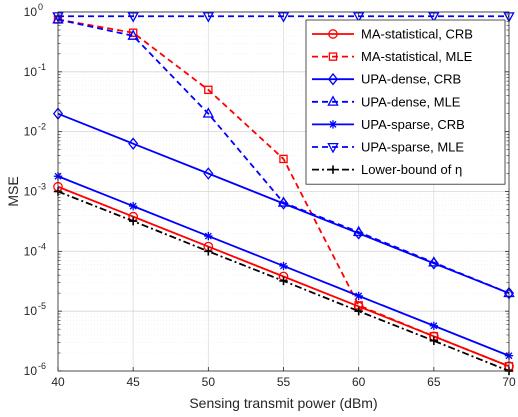 This screenshot has height=417, width=518. What do you see at coordinates (417, 34) in the screenshot?
I see `legend-label: MA-statistical, CRB` at bounding box center [417, 34].